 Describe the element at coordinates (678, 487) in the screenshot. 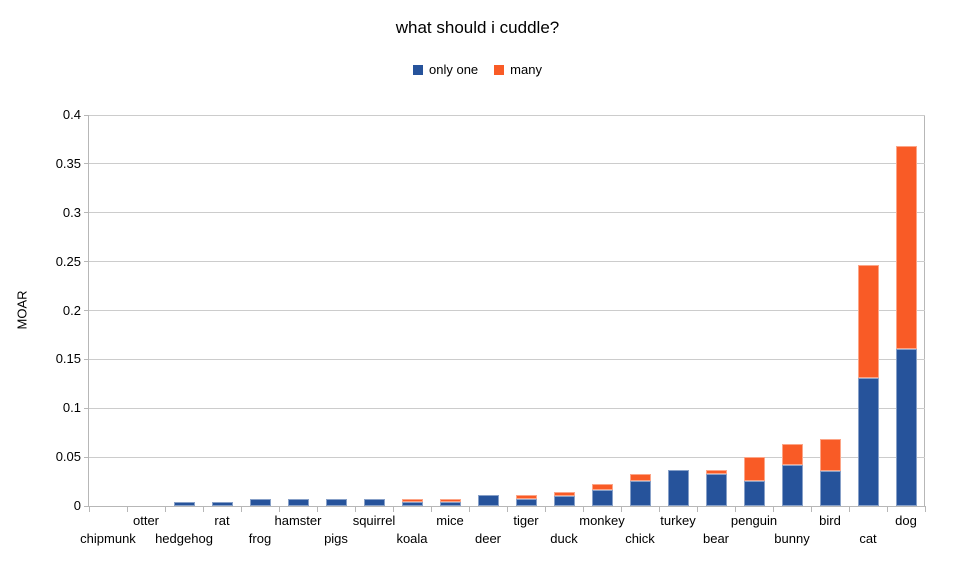

I see `bar-segment-only-one-turkey` at that location.